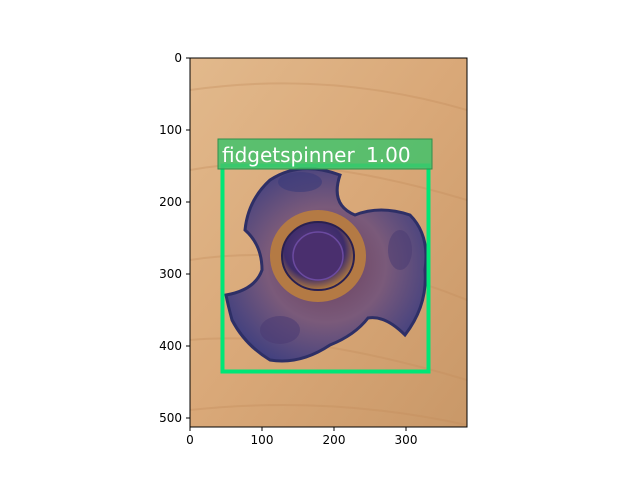 This screenshot has height=480, width=640. I want to click on y-tick-label: 200, so click(170, 202).